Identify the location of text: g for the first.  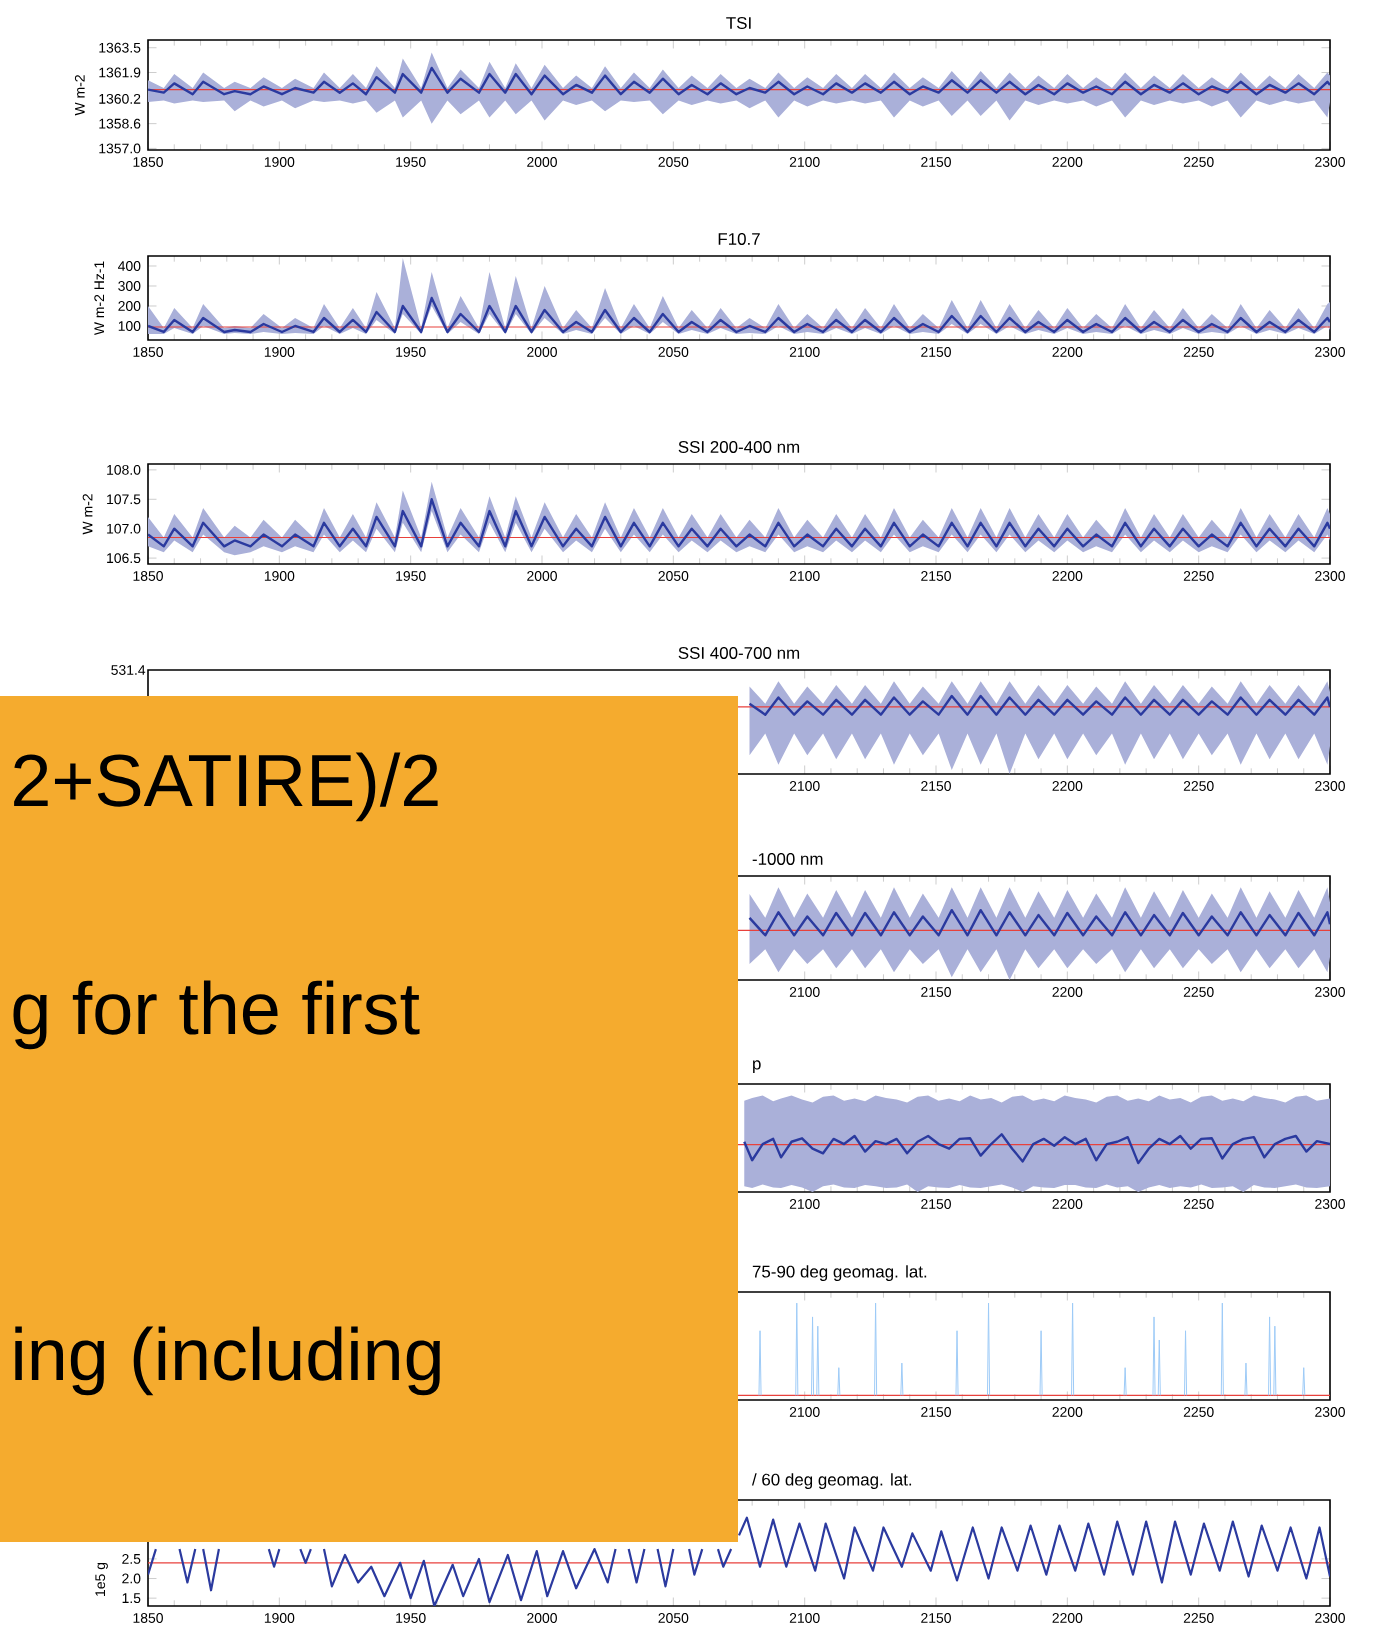
(216, 1015).